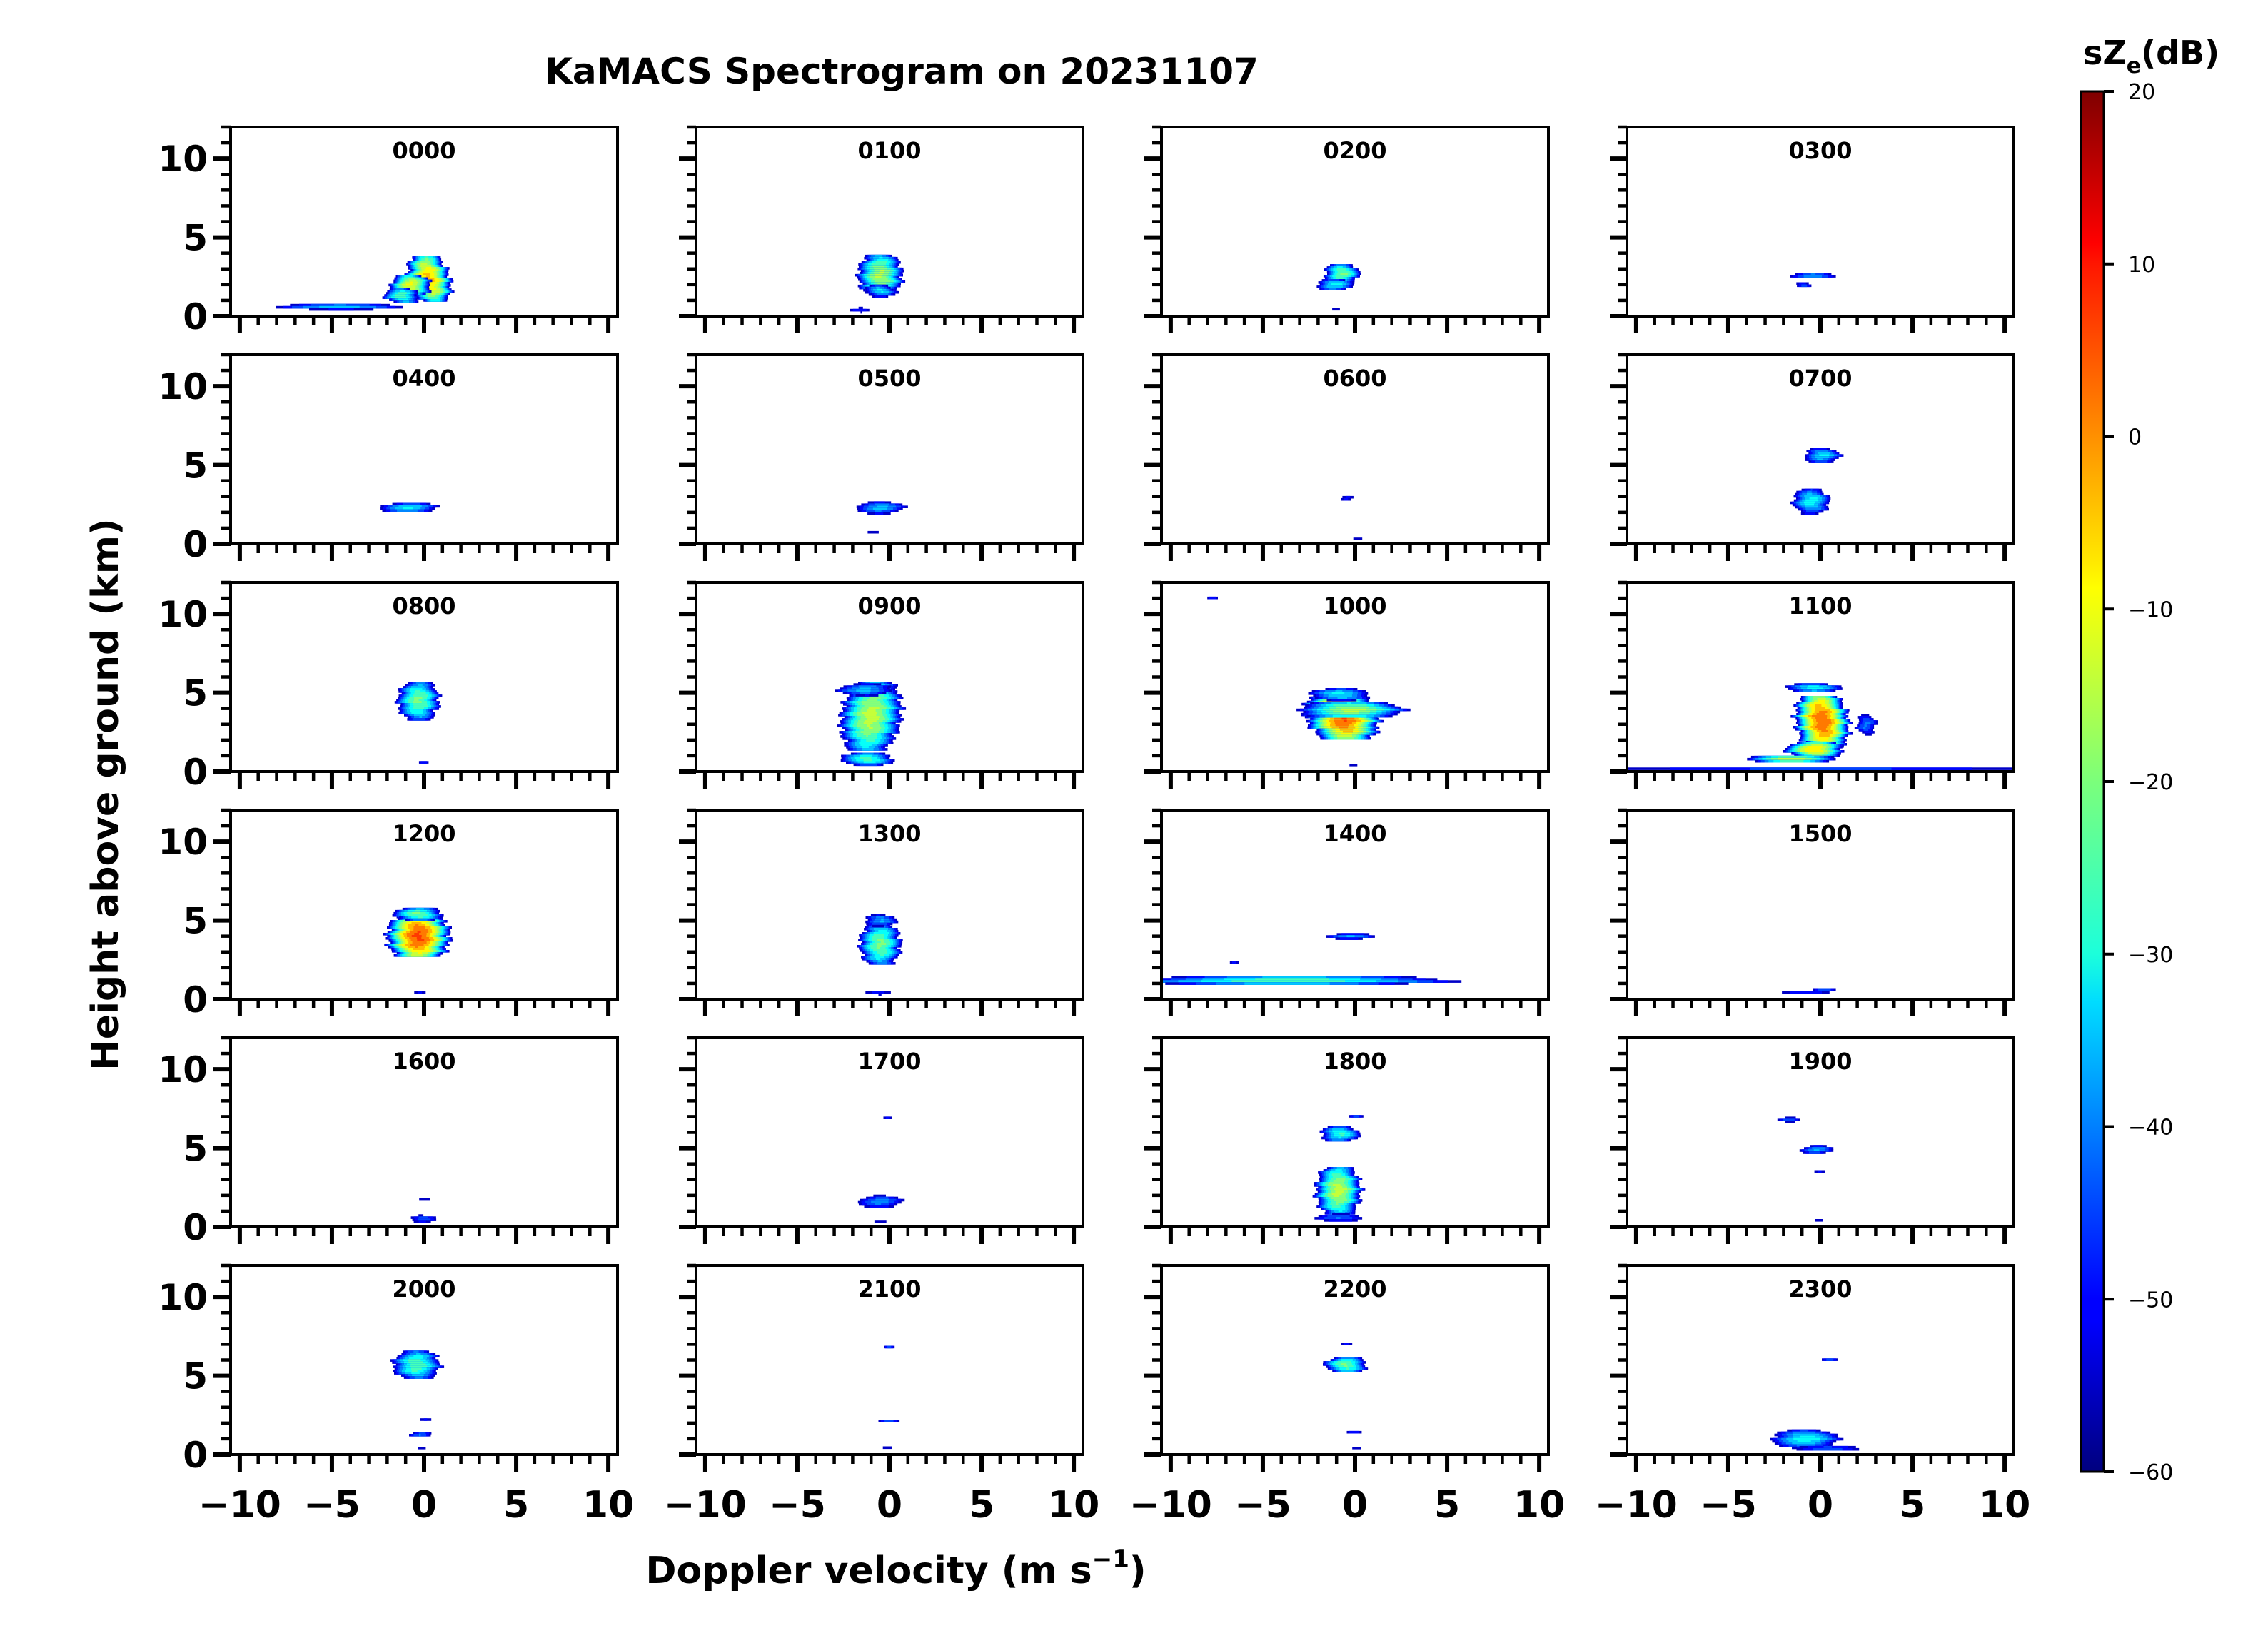  I want to click on panel-1700: 1700, so click(881, 1140).